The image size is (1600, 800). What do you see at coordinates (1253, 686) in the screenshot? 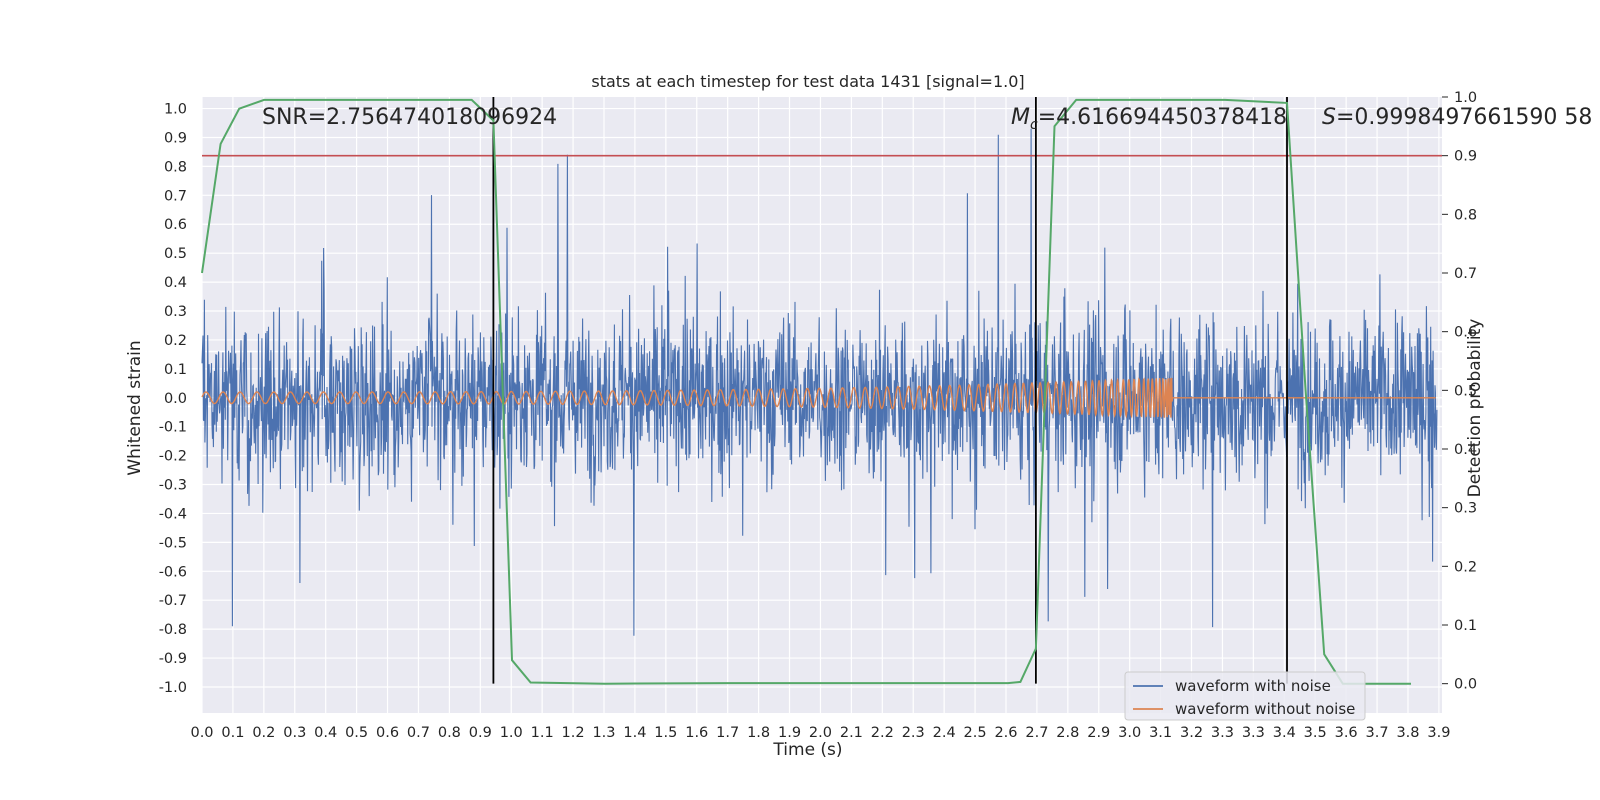
I see `legend-label-noisy: waveform with noise` at bounding box center [1253, 686].